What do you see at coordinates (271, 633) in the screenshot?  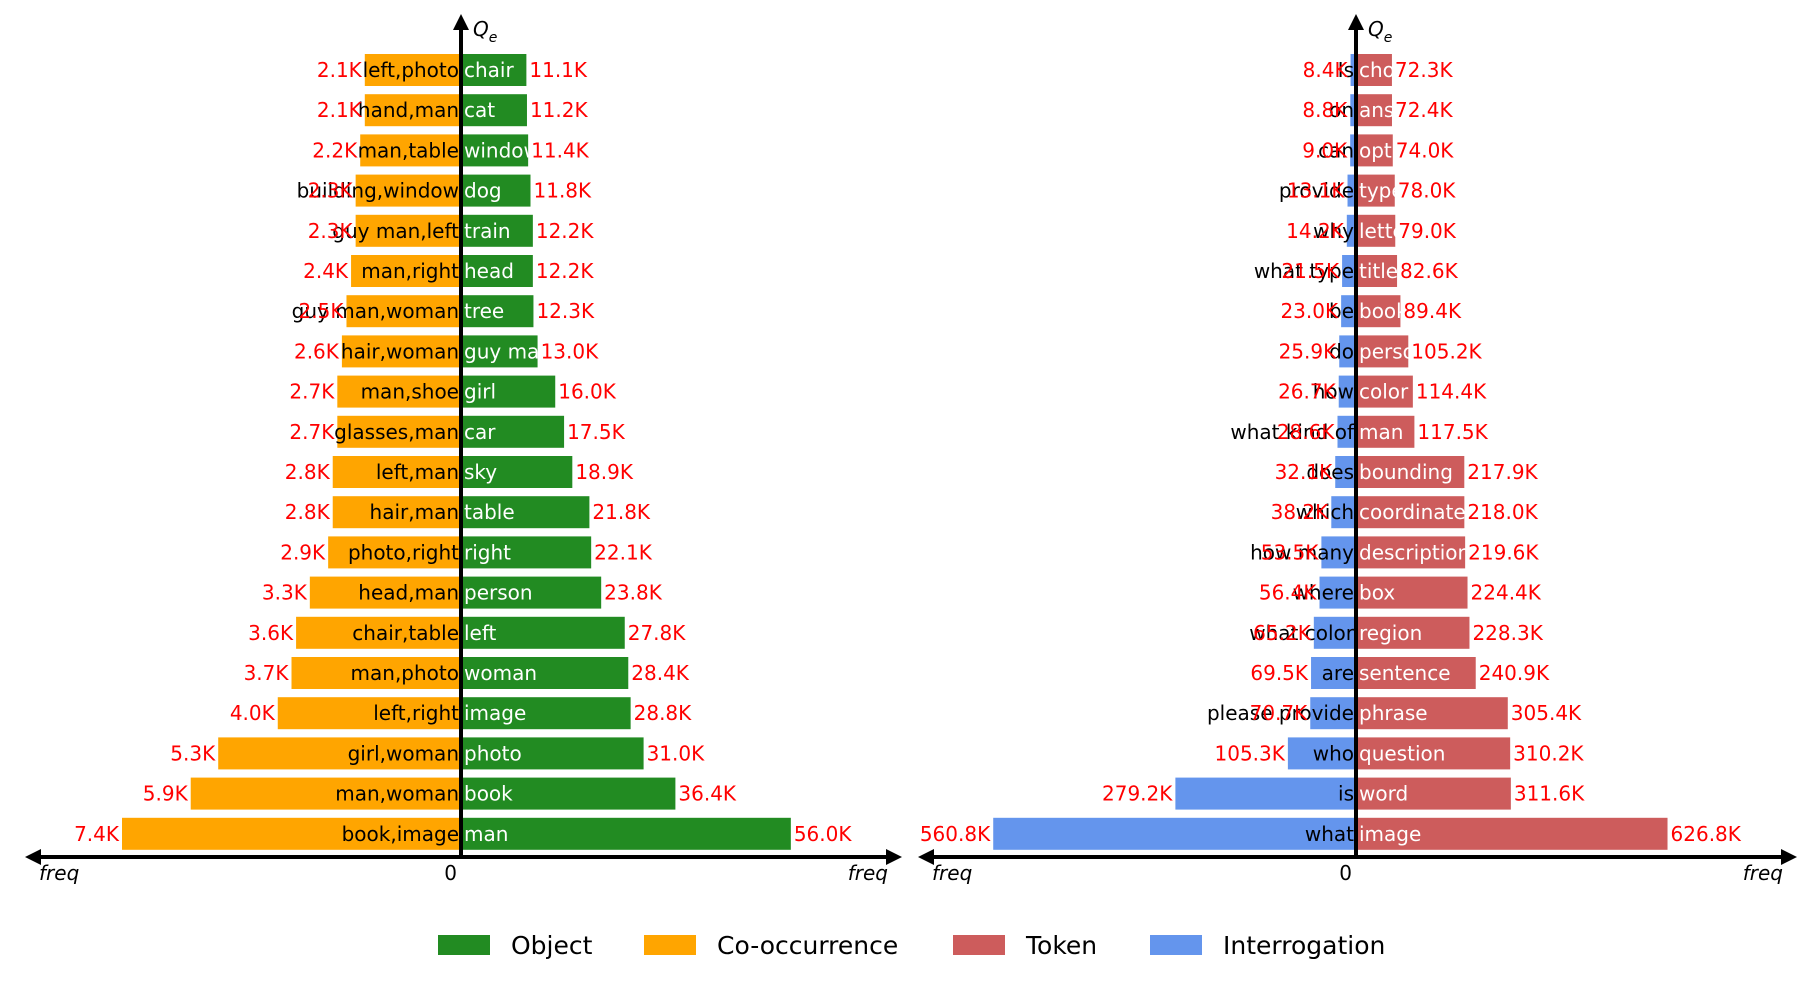 I see `bar-left-value-label: 3.6K` at bounding box center [271, 633].